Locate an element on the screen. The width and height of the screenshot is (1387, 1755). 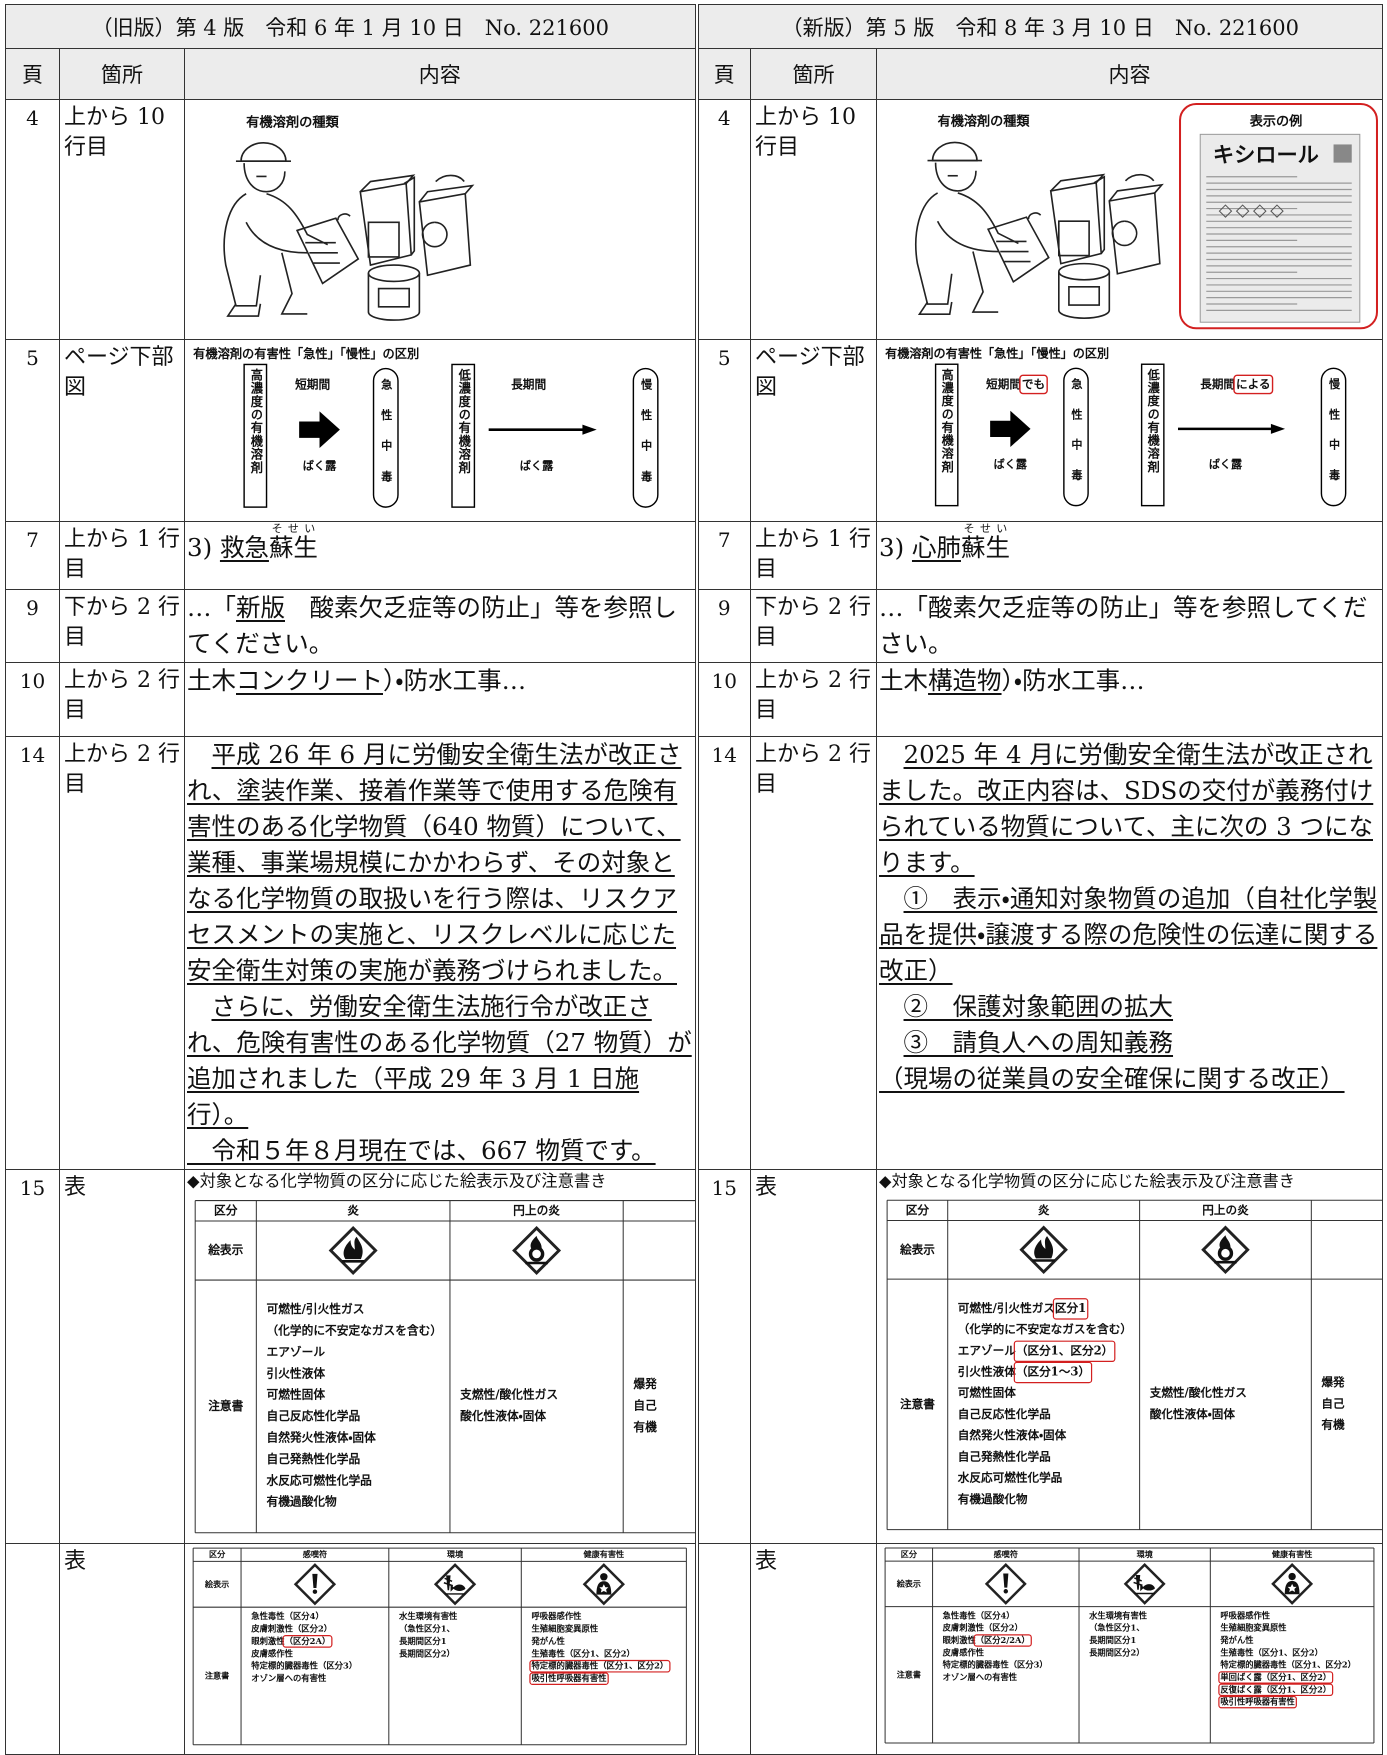
content: 有機溶剤の種類 表示の例 キシロール is located at coordinates (1130, 219).